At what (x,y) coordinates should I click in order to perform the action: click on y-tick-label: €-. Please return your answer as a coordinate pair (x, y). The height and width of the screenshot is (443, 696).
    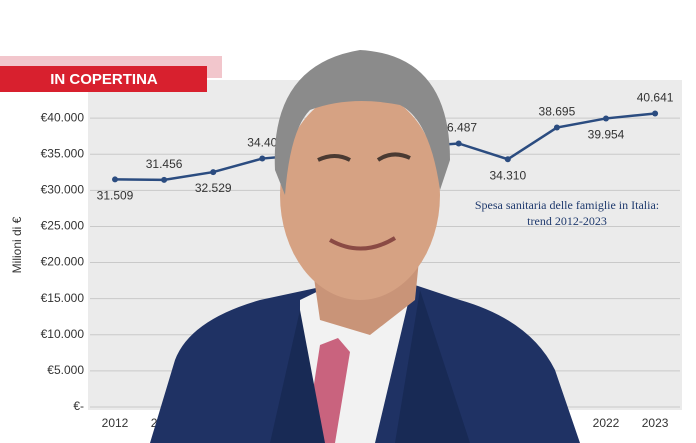
    Looking at the image, I should click on (78, 406).